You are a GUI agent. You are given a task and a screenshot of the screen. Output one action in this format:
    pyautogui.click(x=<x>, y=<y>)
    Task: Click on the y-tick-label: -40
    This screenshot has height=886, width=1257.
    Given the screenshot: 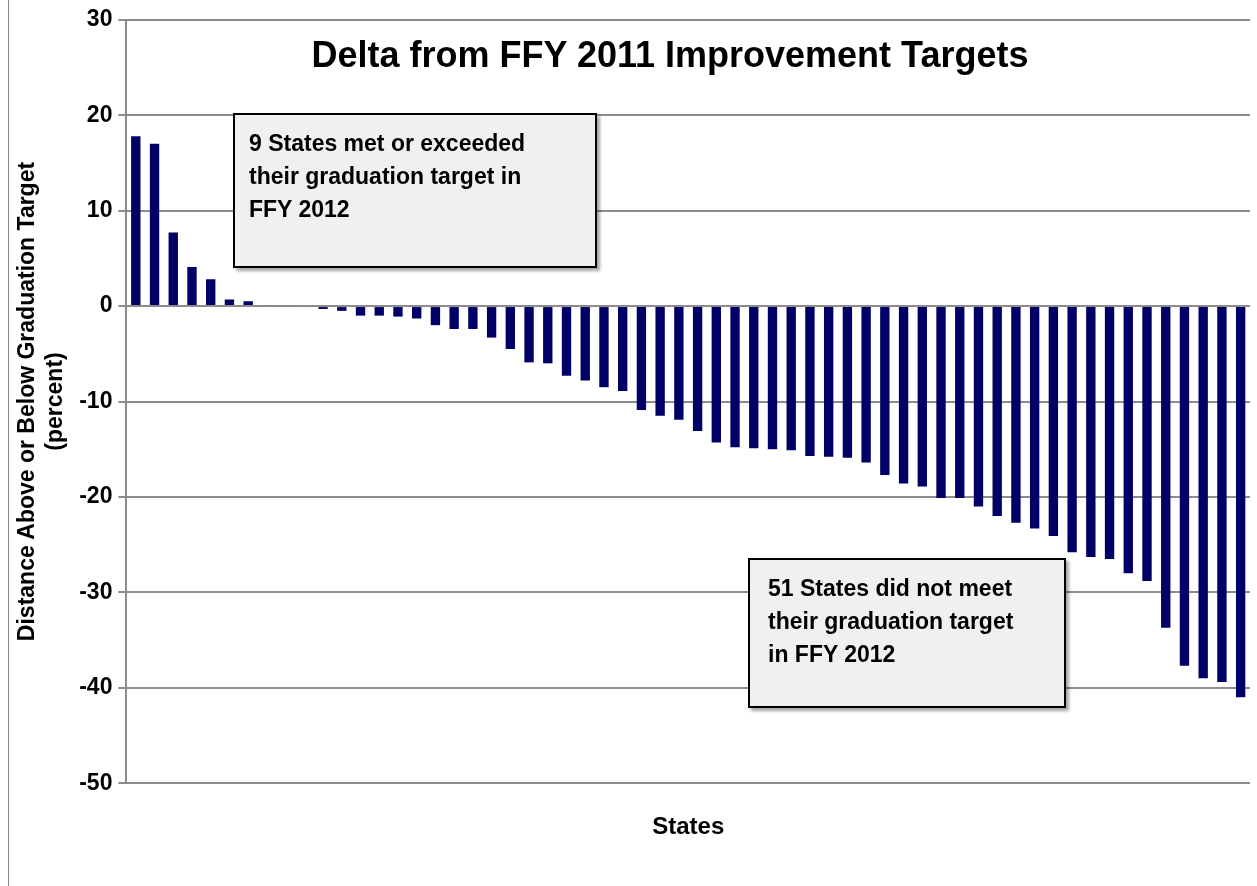 What is the action you would take?
    pyautogui.click(x=96, y=686)
    